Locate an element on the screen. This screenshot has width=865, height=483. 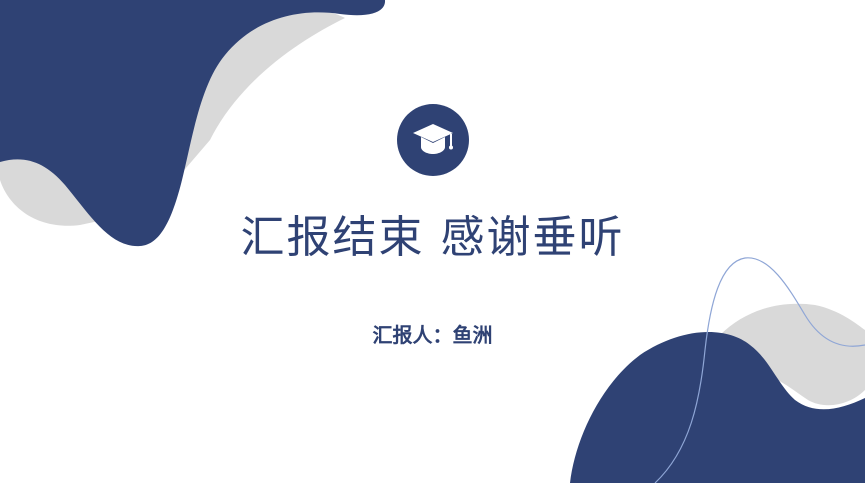
graduation-cap-icon is located at coordinates (433, 139).